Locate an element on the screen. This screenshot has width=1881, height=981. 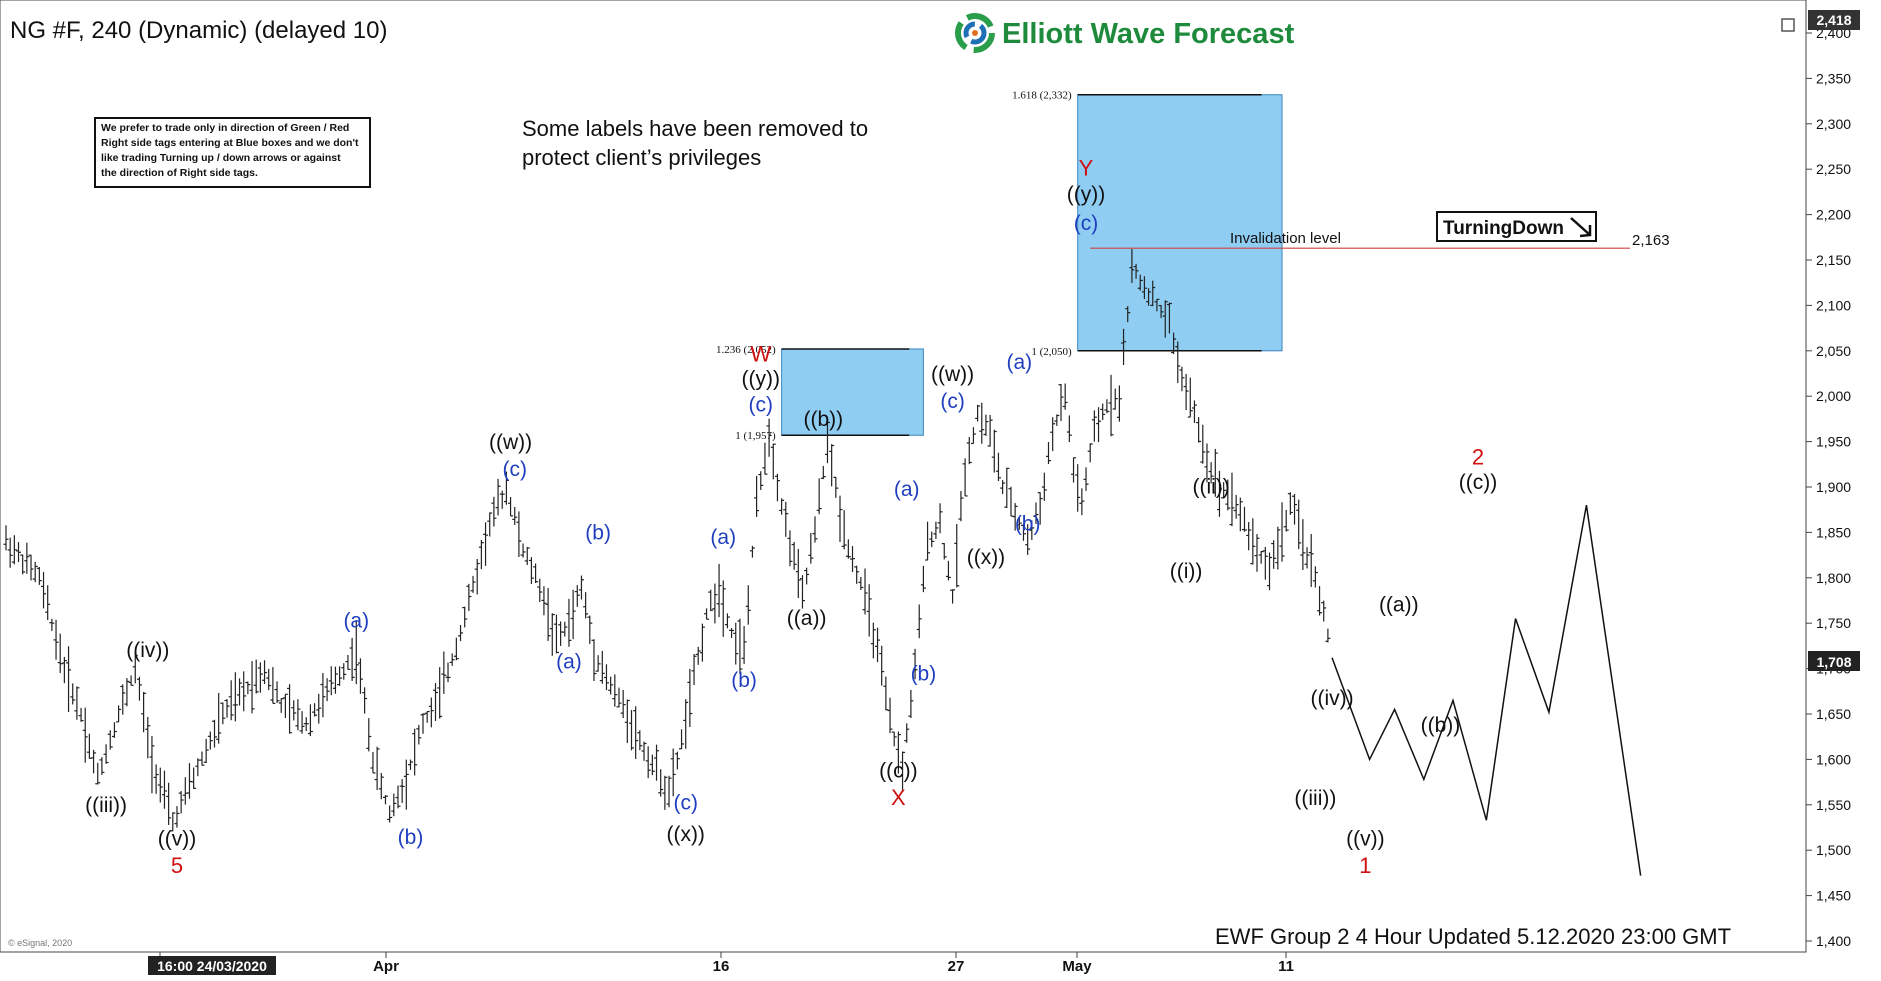
brand-name: Elliott Wave Forecast is located at coordinates (1148, 34).